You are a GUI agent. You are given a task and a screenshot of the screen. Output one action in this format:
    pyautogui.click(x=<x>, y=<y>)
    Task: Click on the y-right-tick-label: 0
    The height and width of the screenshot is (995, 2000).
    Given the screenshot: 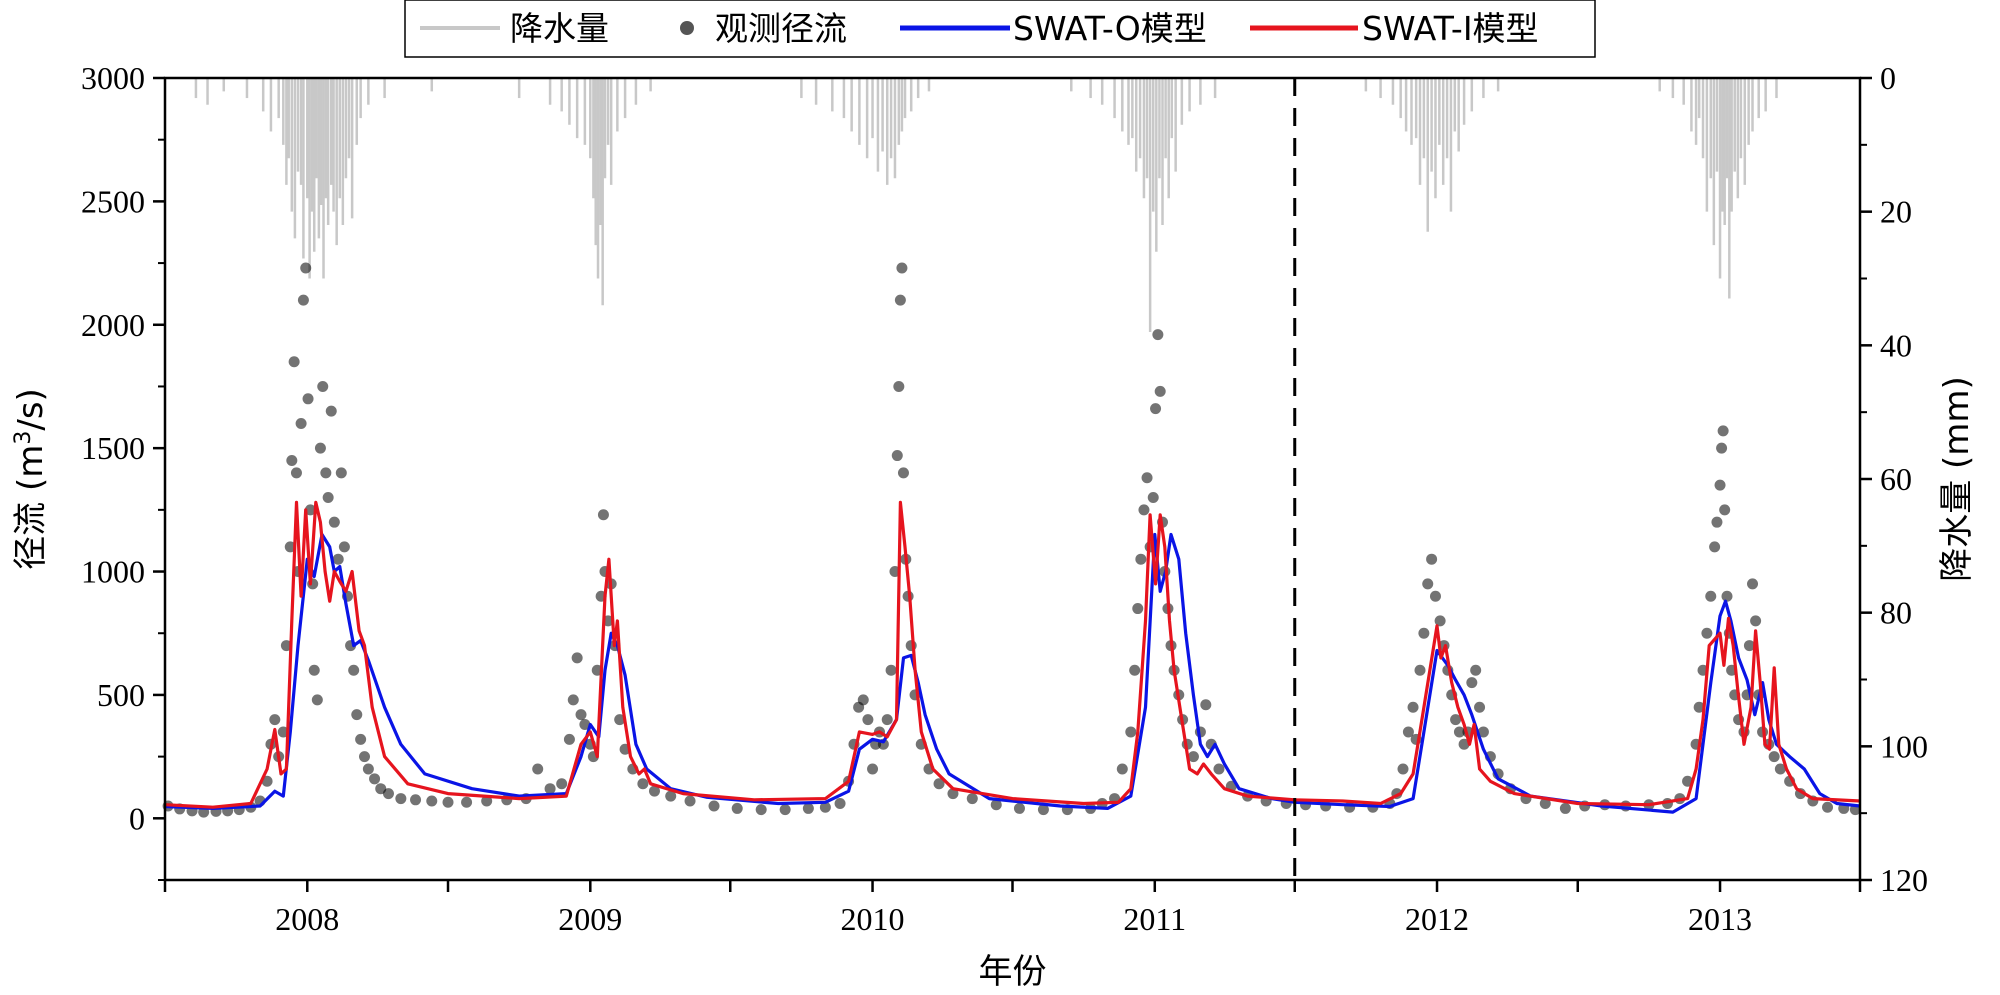 What is the action you would take?
    pyautogui.click(x=1888, y=78)
    